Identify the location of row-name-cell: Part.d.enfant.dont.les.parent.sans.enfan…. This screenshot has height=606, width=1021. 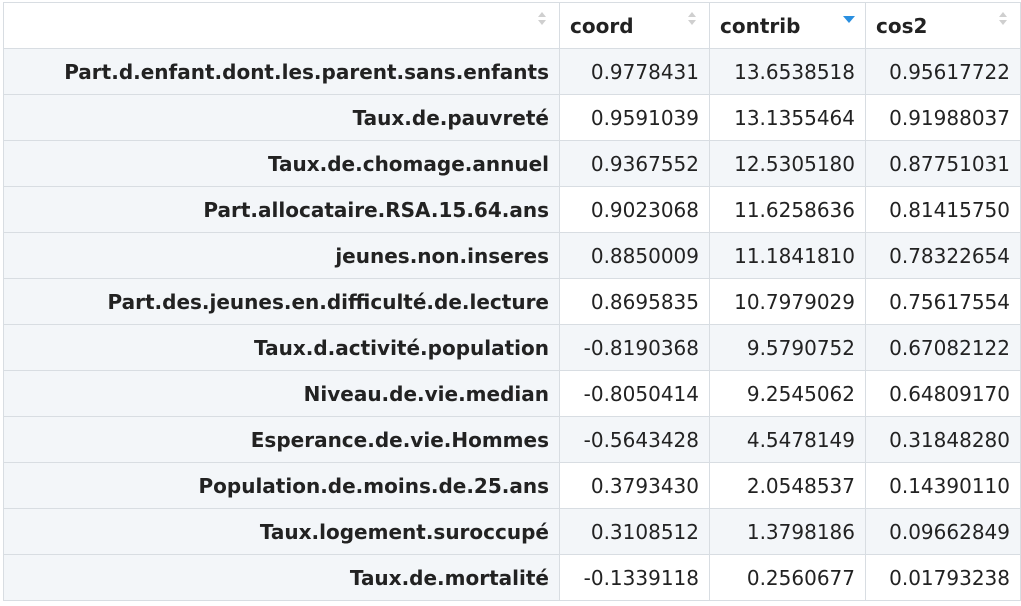
(281, 71).